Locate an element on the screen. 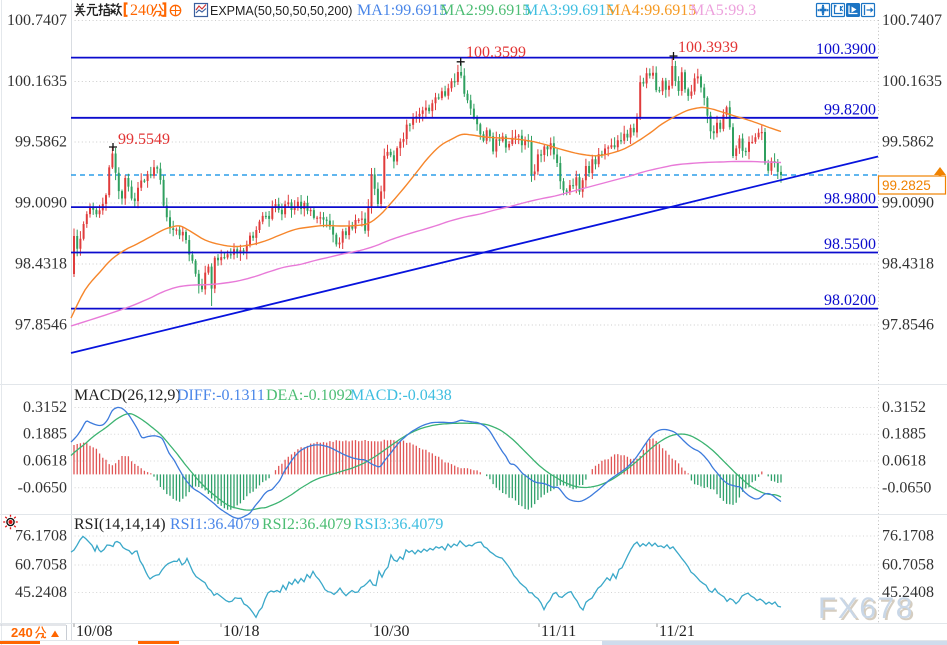  svg-text: DIFF:-0.1311 is located at coordinates (221, 395).